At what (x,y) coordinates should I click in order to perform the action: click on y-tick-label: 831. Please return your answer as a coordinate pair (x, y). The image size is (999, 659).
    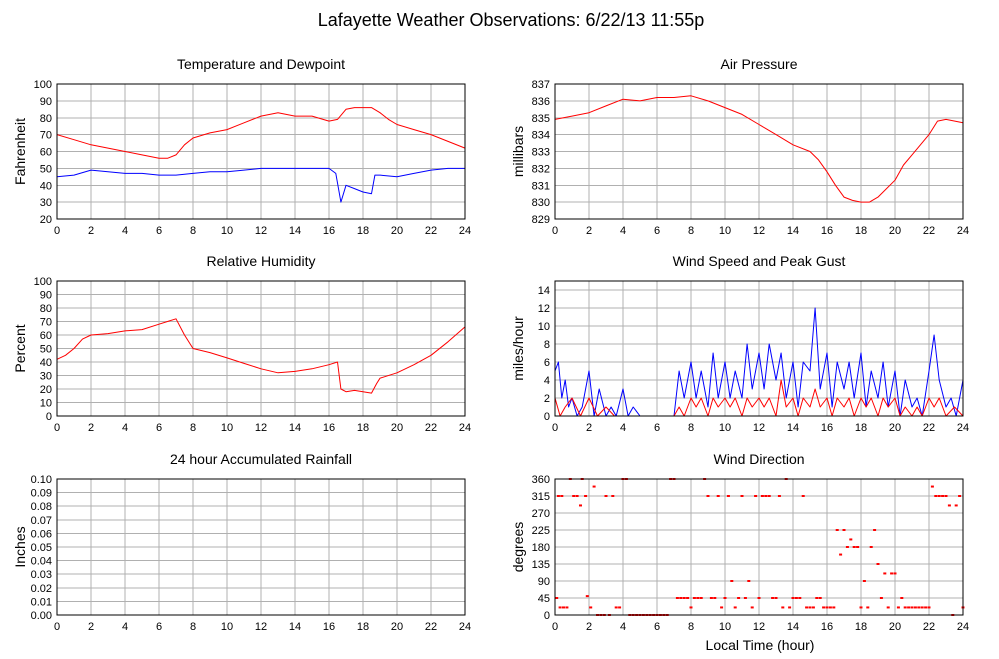
    Looking at the image, I should click on (541, 186).